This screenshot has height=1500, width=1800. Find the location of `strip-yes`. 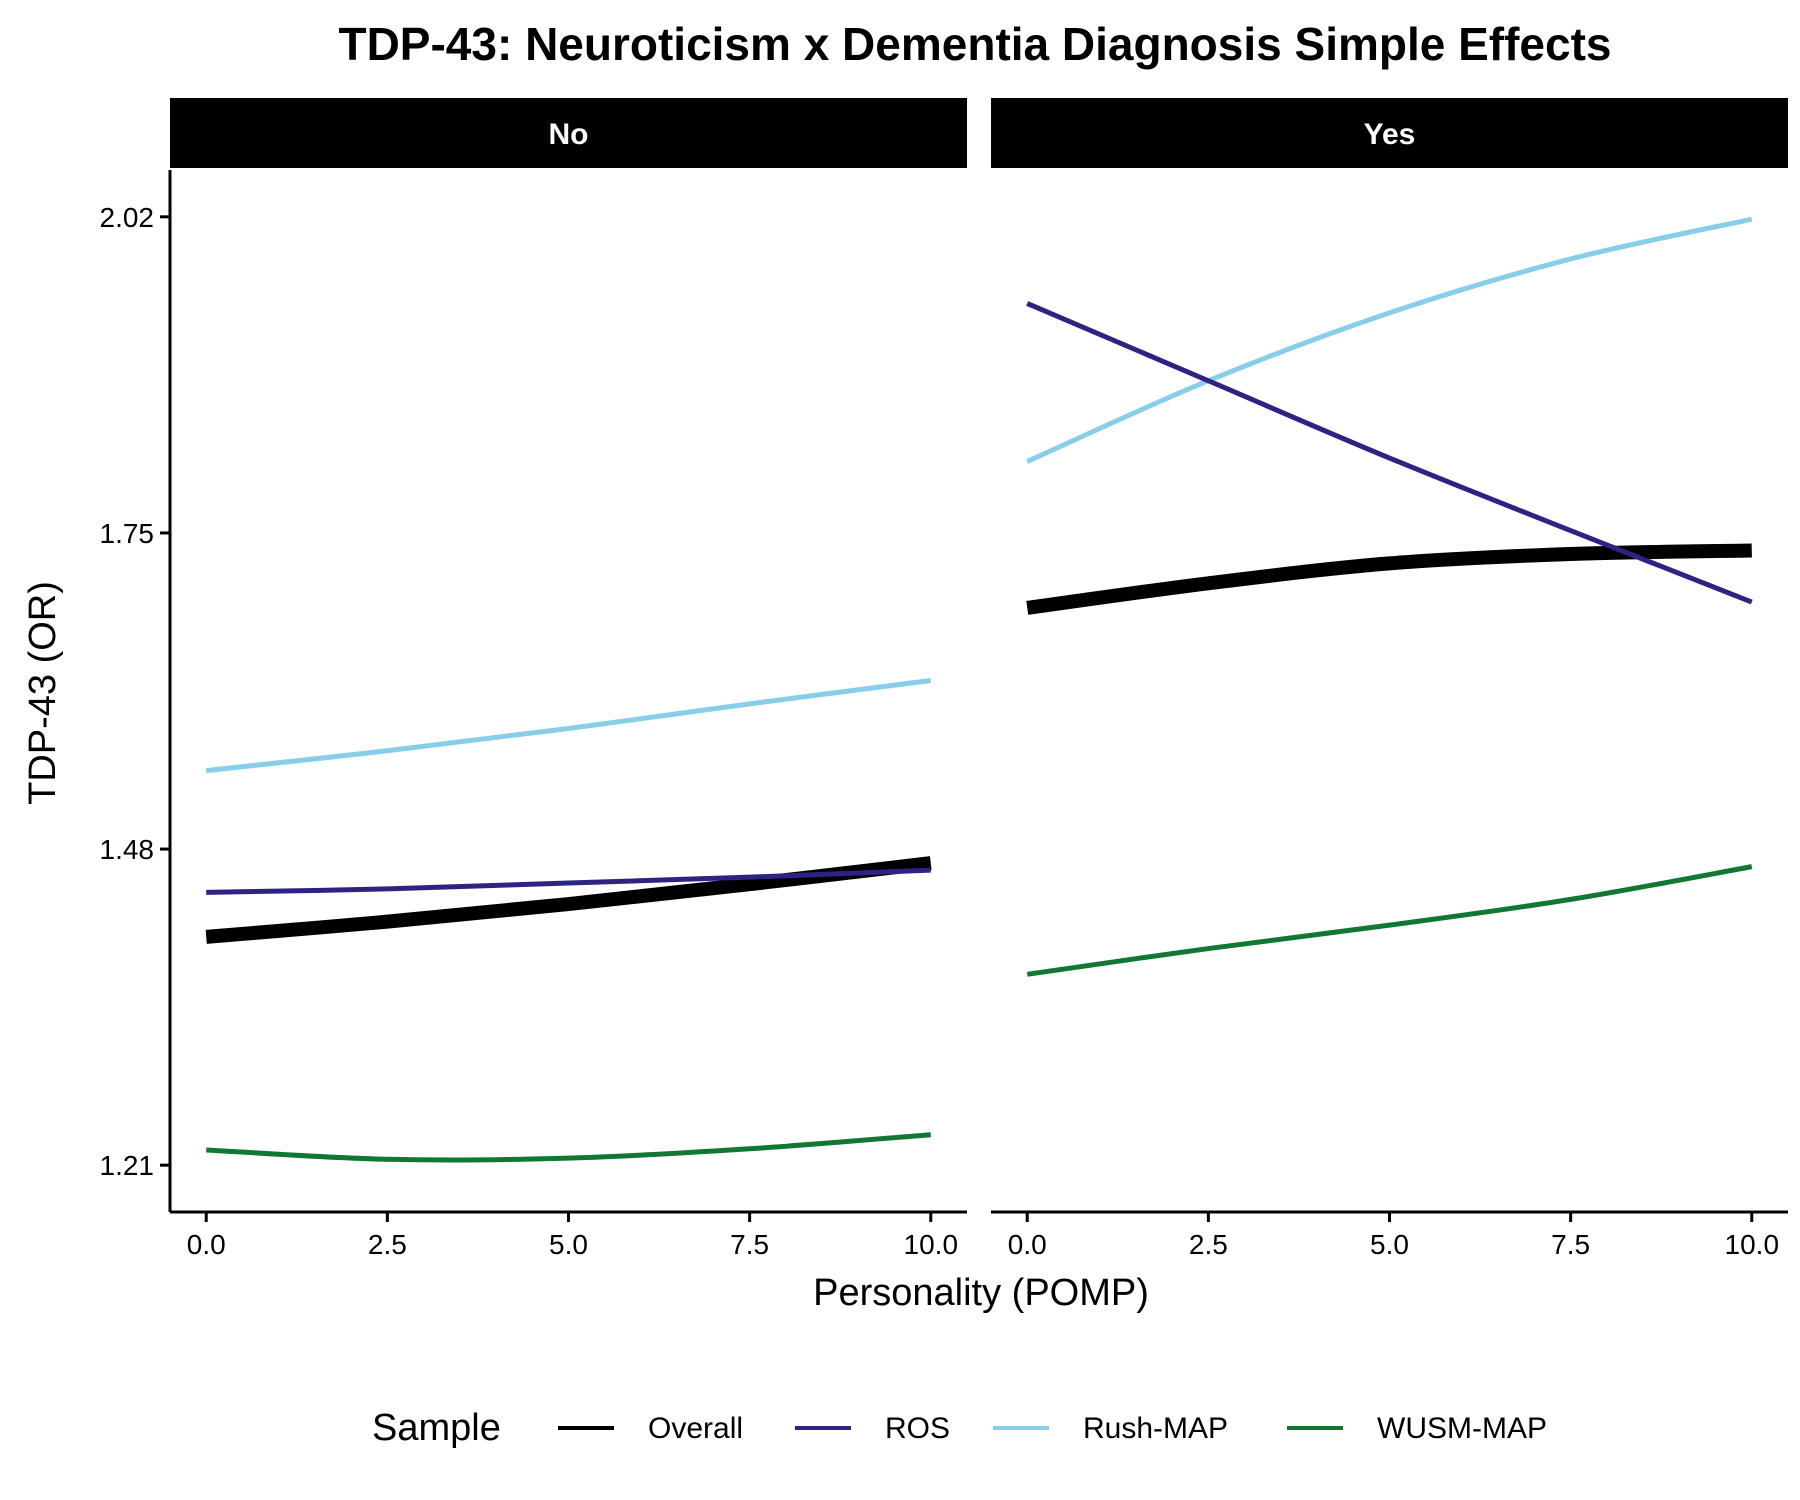

strip-yes is located at coordinates (1389, 133).